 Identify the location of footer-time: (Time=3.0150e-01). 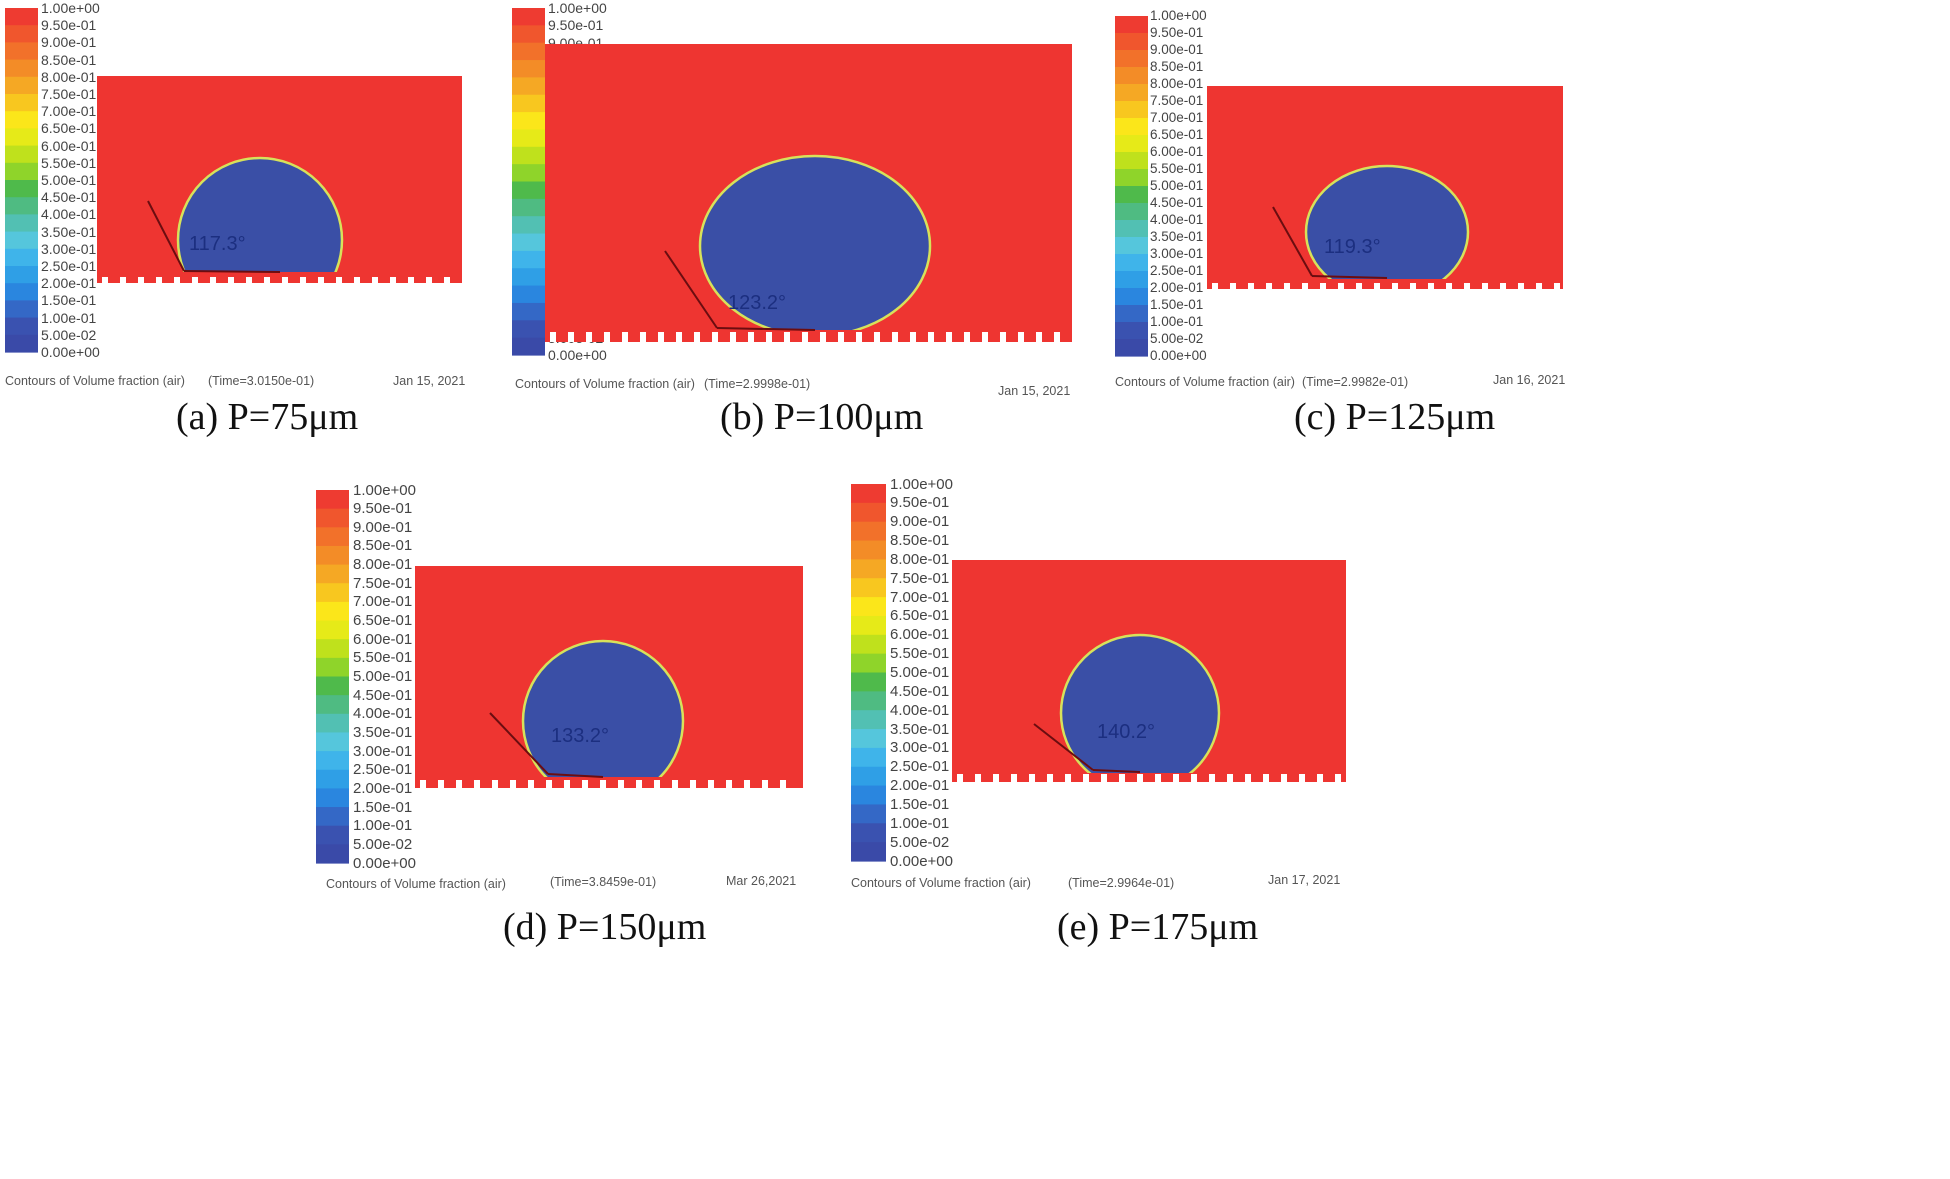
(261, 381).